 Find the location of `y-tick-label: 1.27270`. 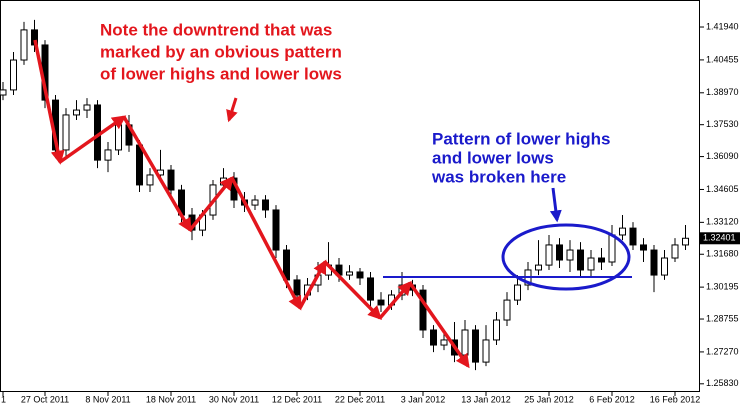

y-tick-label: 1.27270 is located at coordinates (722, 351).